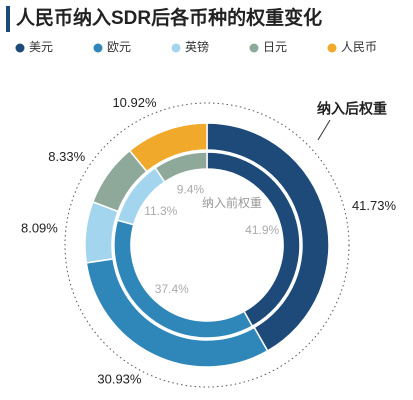 The image size is (413, 400). I want to click on legend-label: 美元, so click(41, 47).